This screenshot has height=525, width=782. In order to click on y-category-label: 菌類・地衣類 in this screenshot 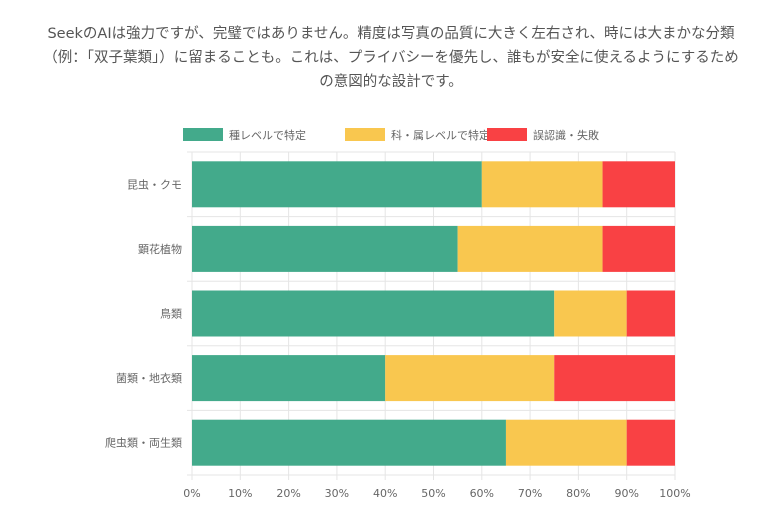, I will do `click(149, 378)`.